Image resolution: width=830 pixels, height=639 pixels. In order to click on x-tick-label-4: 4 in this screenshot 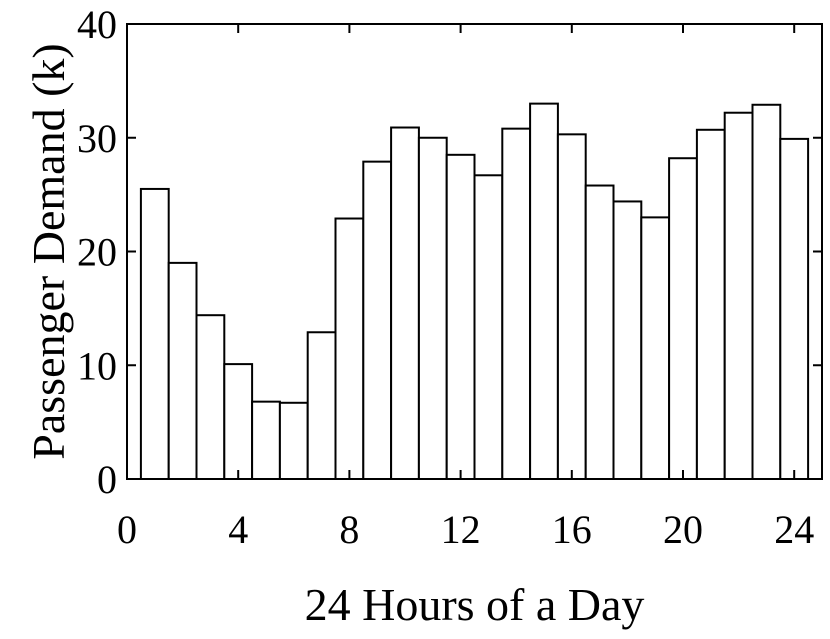, I will do `click(238, 529)`.